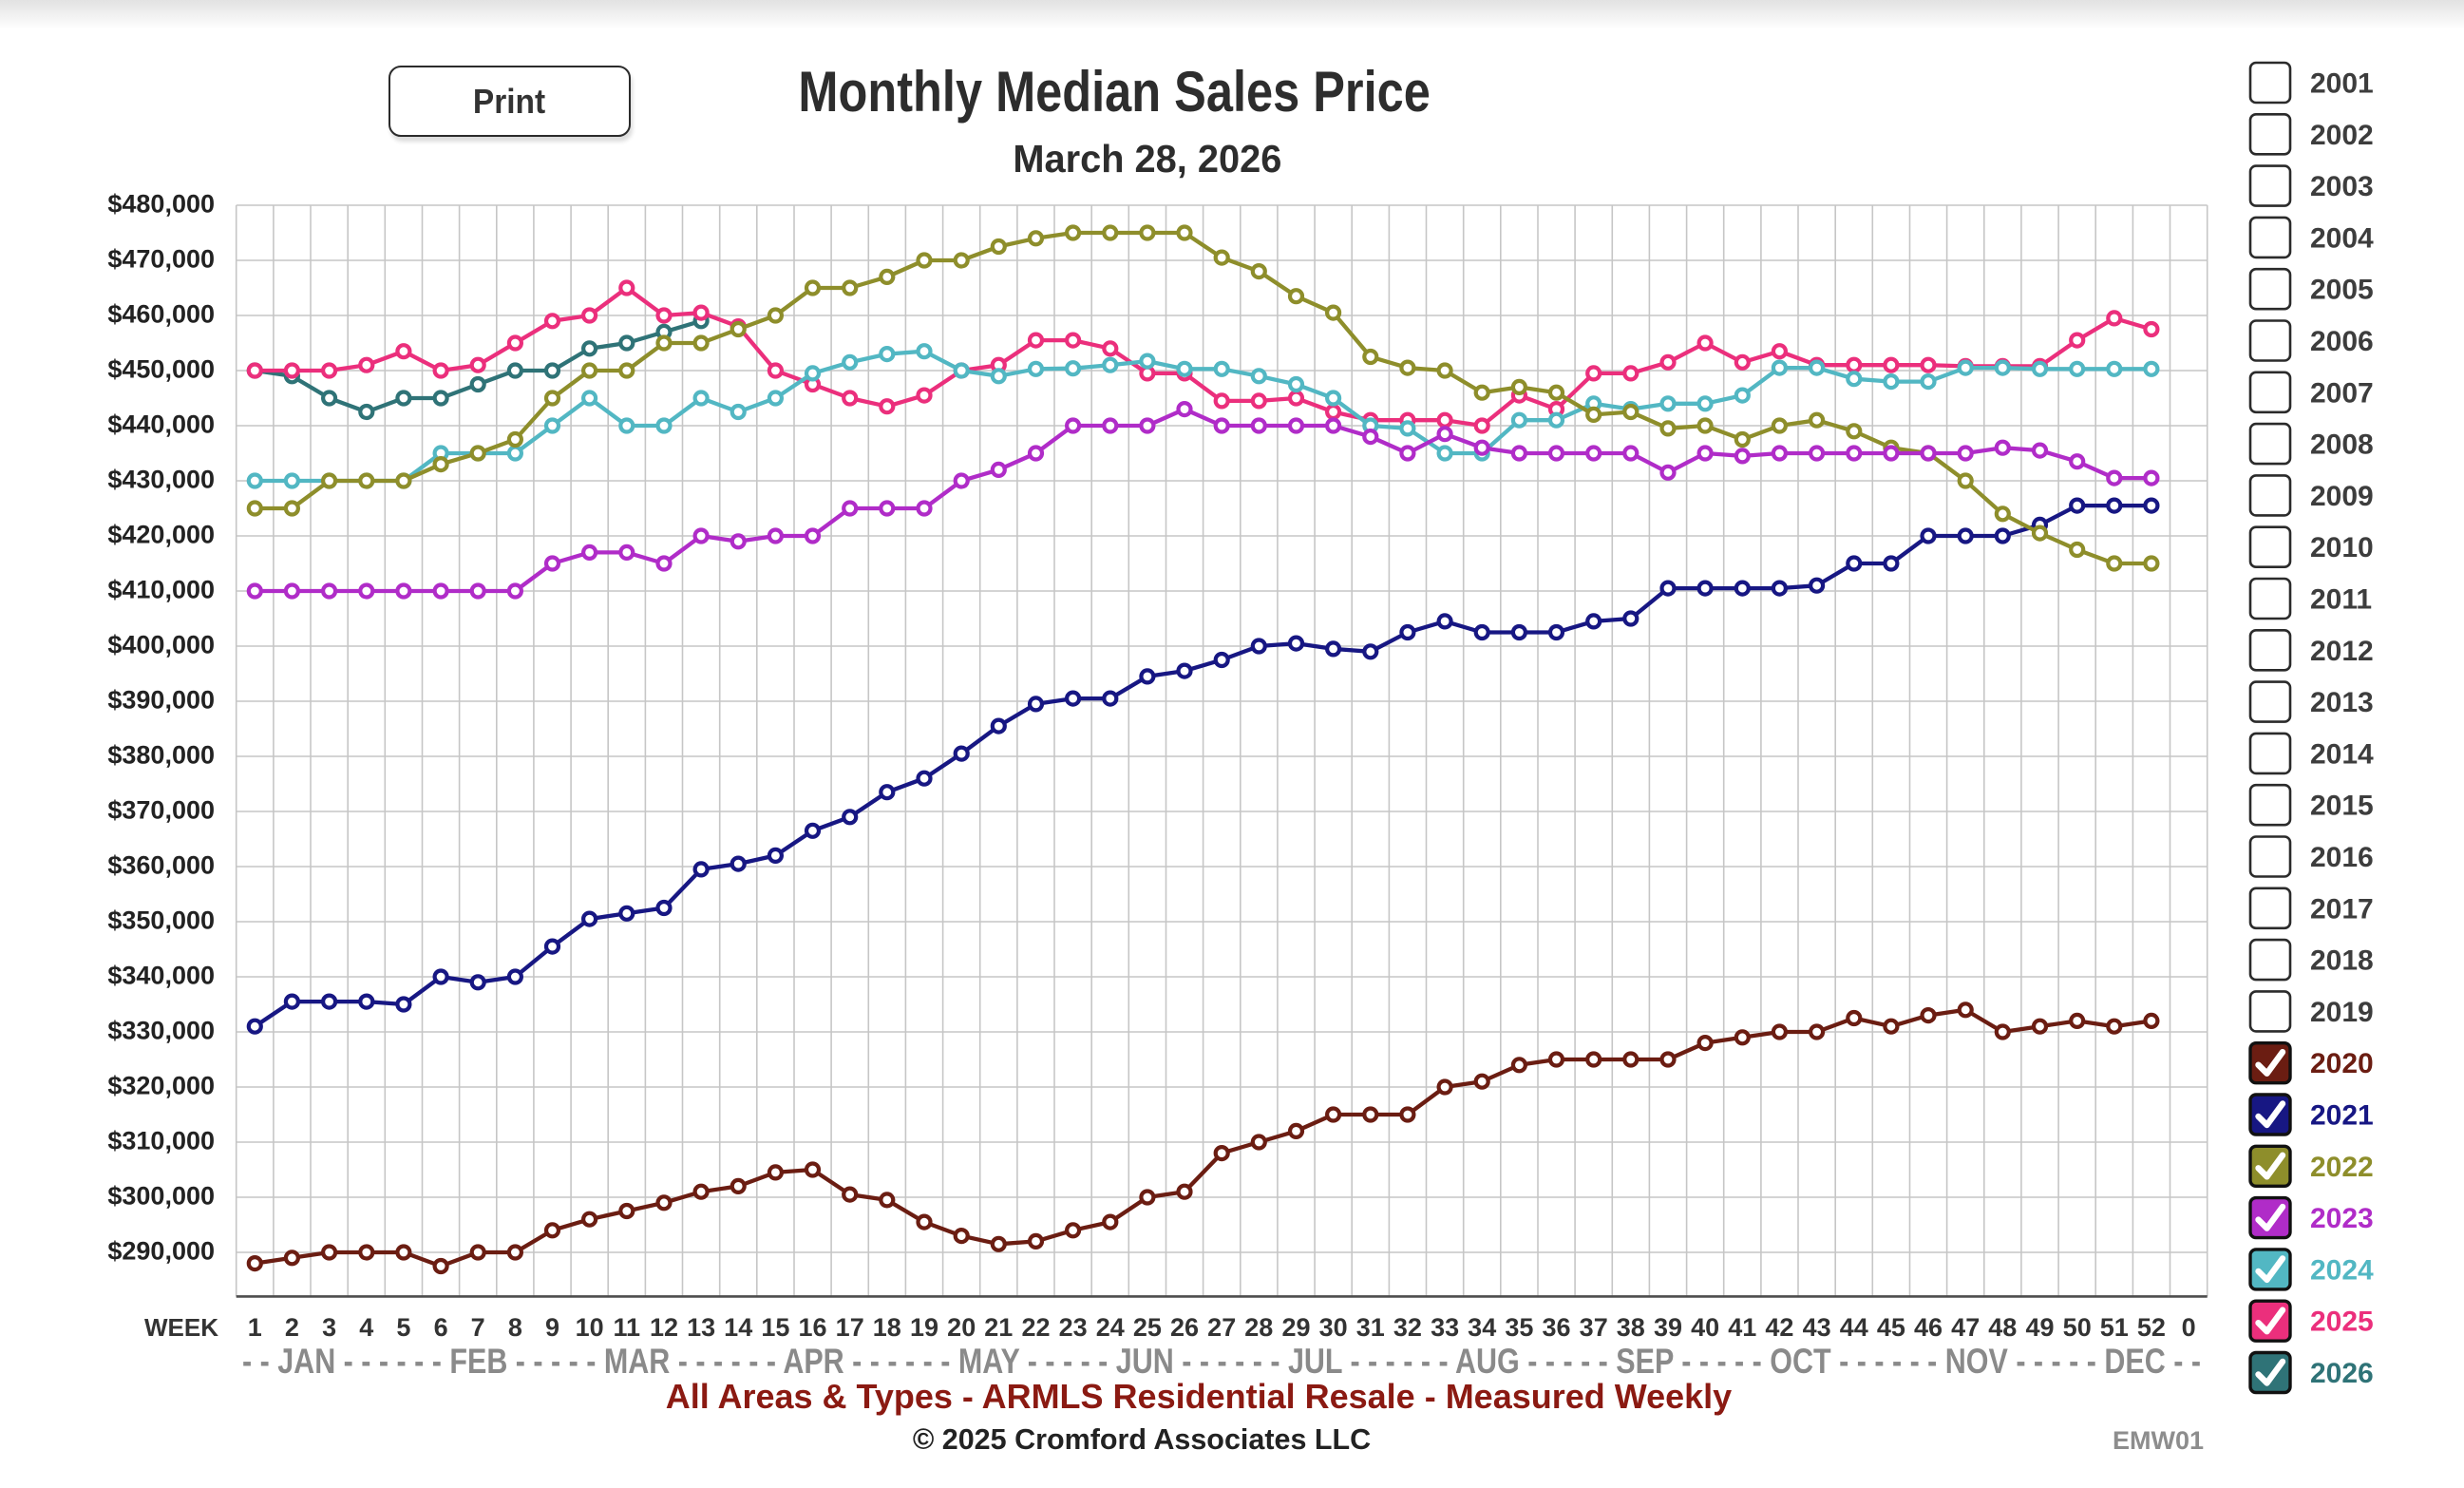 The height and width of the screenshot is (1488, 2464). Describe the element at coordinates (2342, 1323) in the screenshot. I see `svg-text: 2025` at that location.